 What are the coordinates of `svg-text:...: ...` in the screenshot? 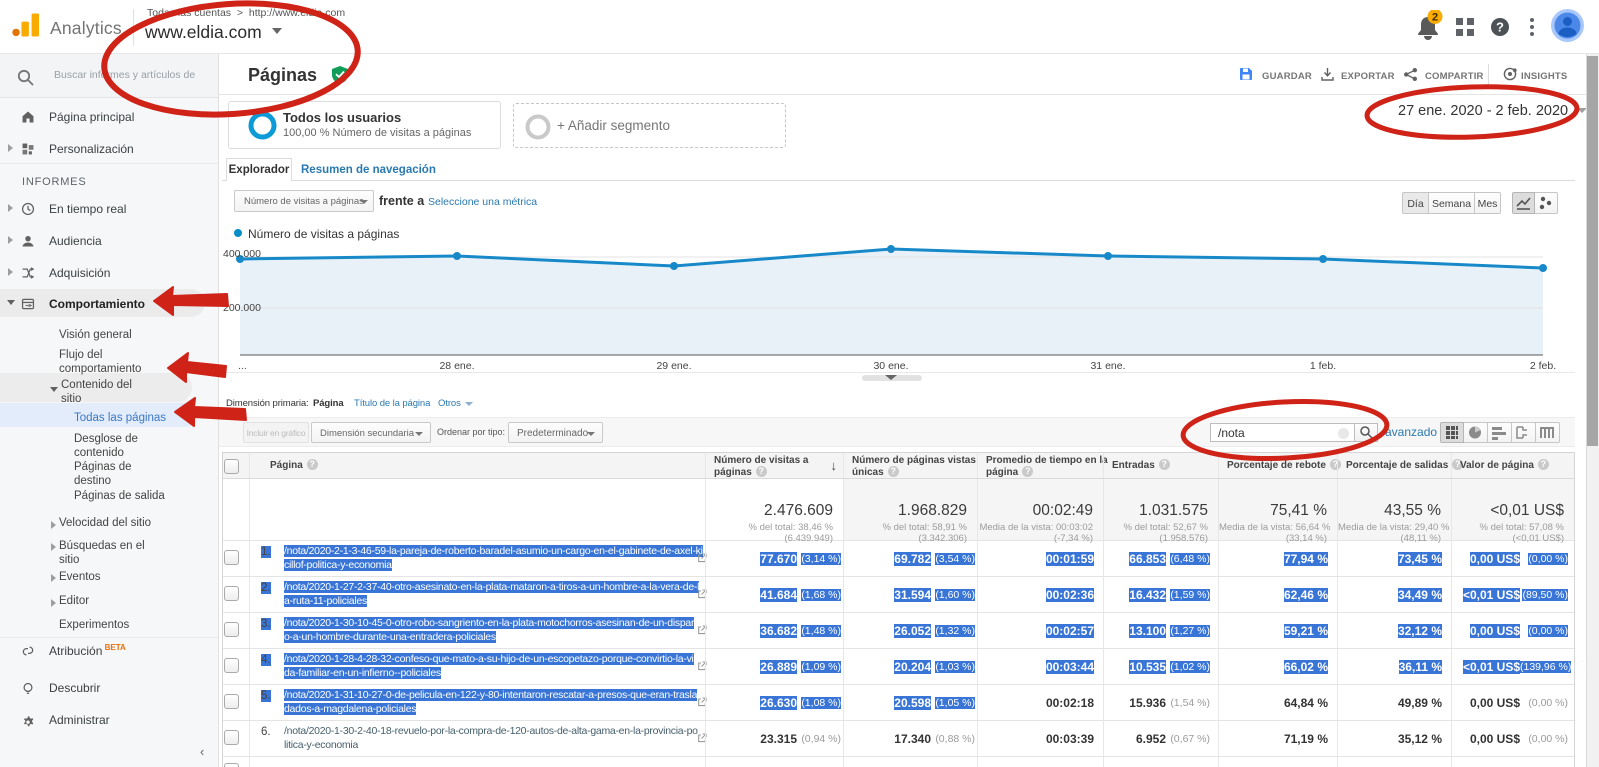 It's located at (242, 366).